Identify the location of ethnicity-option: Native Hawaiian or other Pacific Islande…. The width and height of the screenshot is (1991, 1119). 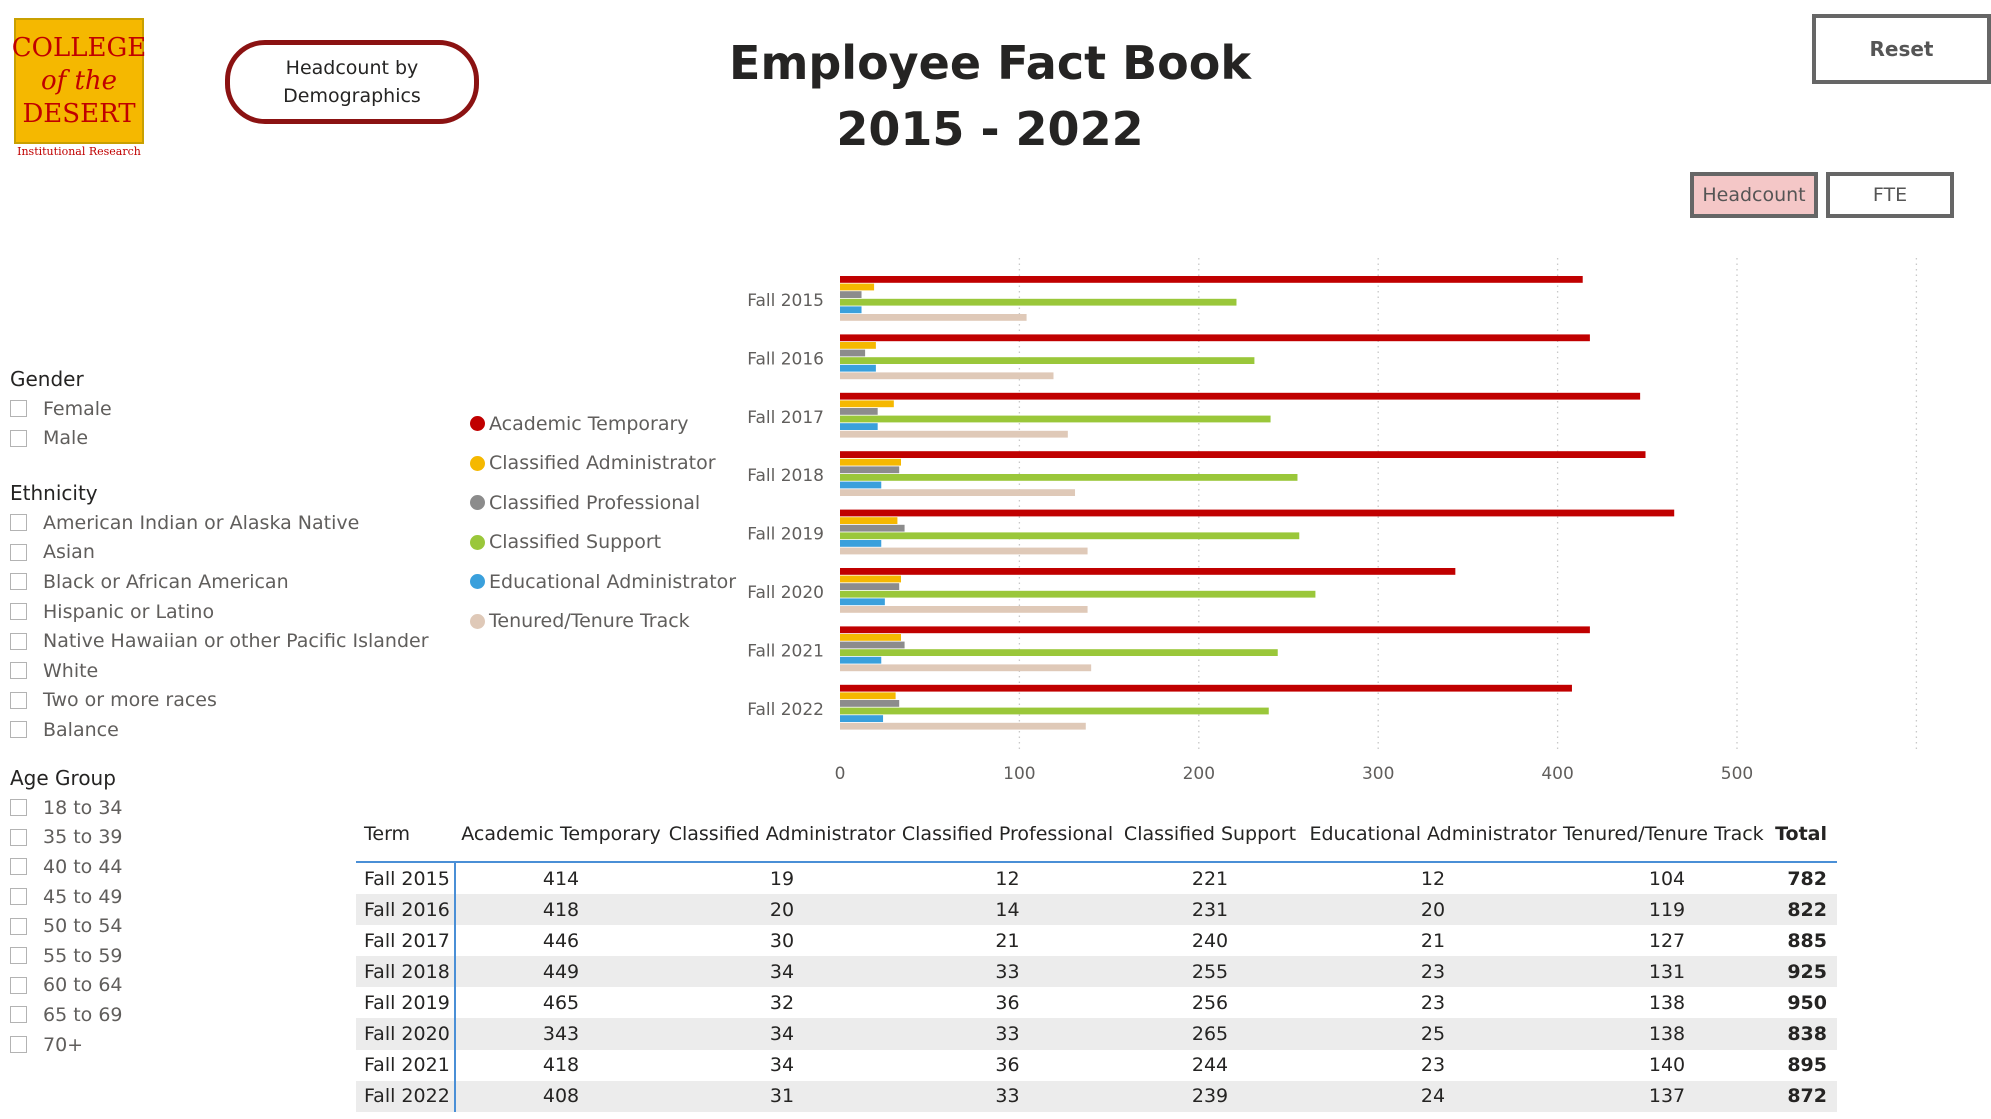
(219, 641).